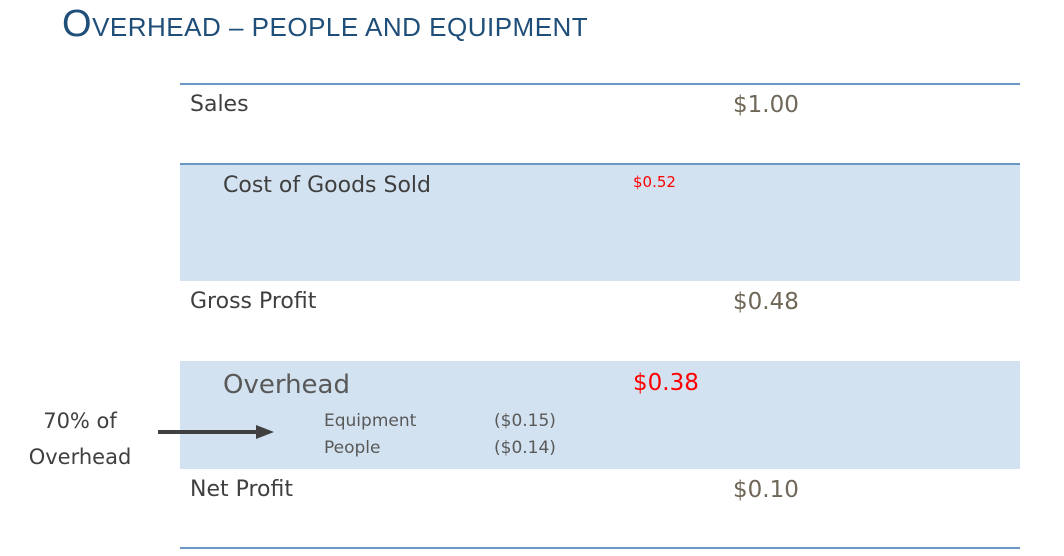 Image resolution: width=1064 pixels, height=556 pixels. Describe the element at coordinates (80, 439) in the screenshot. I see `overhead-share-note: 70% of Overhead` at that location.